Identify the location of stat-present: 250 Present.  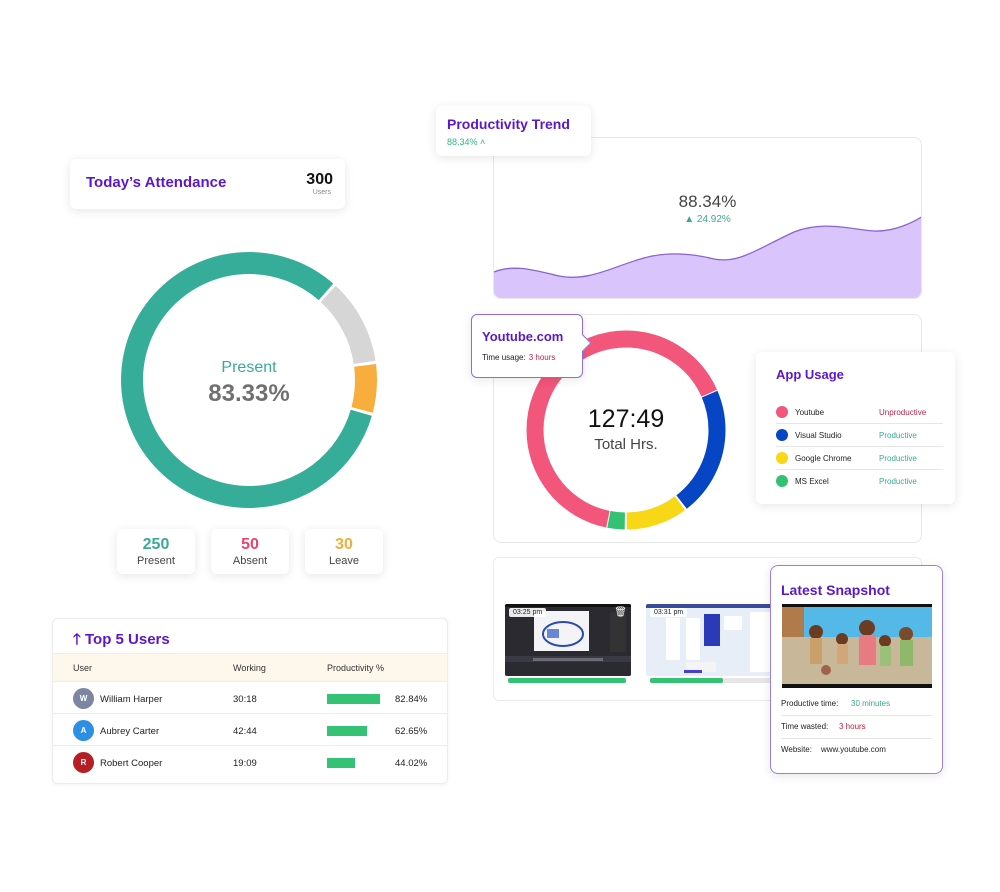
(156, 551).